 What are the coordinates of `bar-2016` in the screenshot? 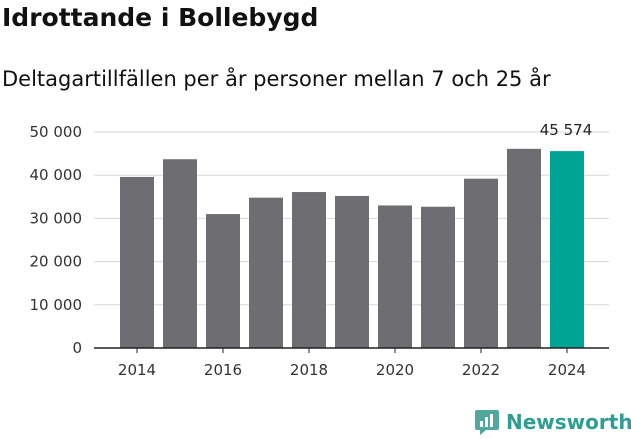 It's located at (223, 281).